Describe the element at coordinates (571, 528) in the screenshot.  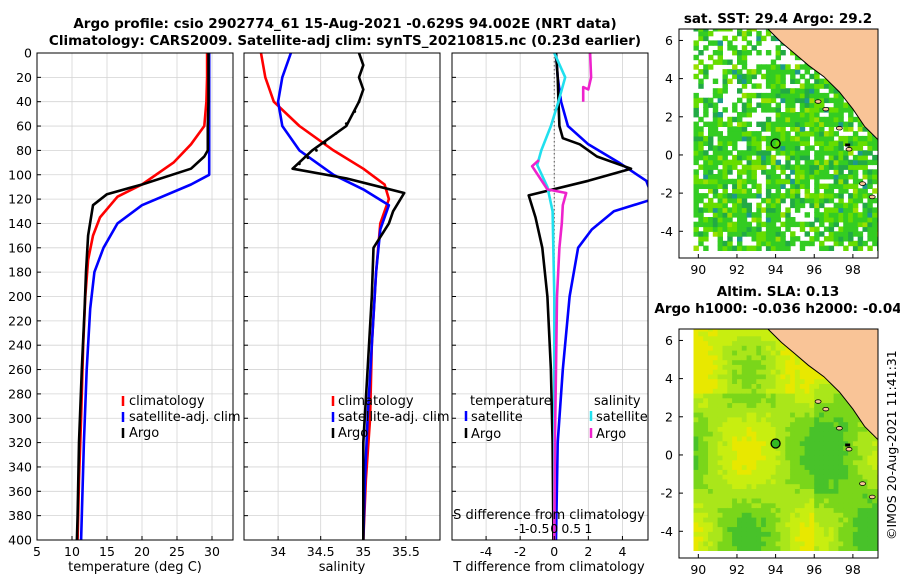
I see `sal-x-tick-label: 0.5` at that location.